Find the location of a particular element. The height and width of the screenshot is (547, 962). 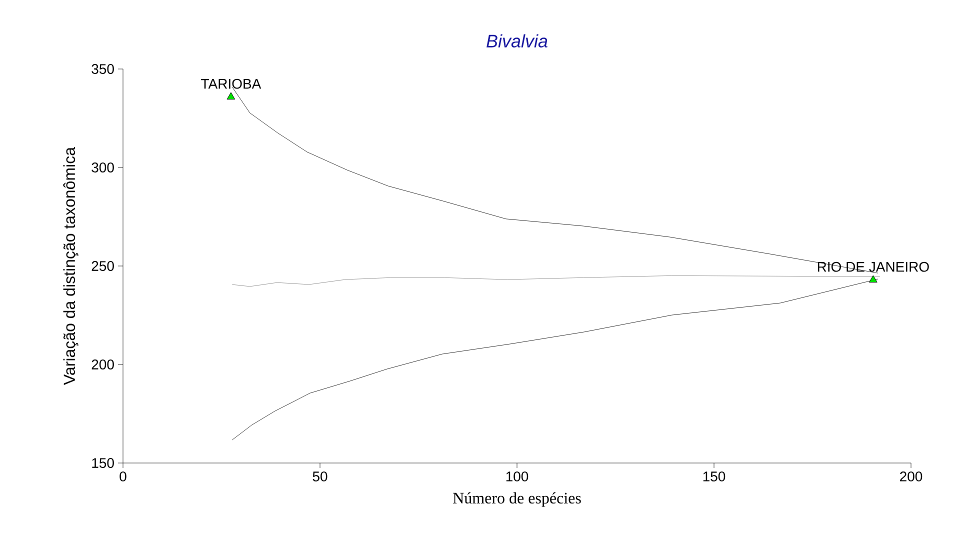

y-tick-label: 250 is located at coordinates (103, 266).